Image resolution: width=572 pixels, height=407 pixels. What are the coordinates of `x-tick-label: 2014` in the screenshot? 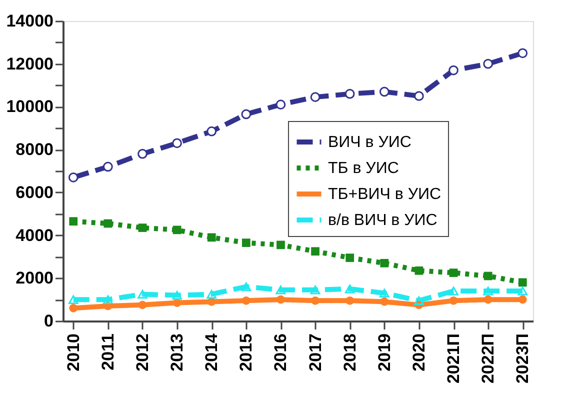 It's located at (212, 352).